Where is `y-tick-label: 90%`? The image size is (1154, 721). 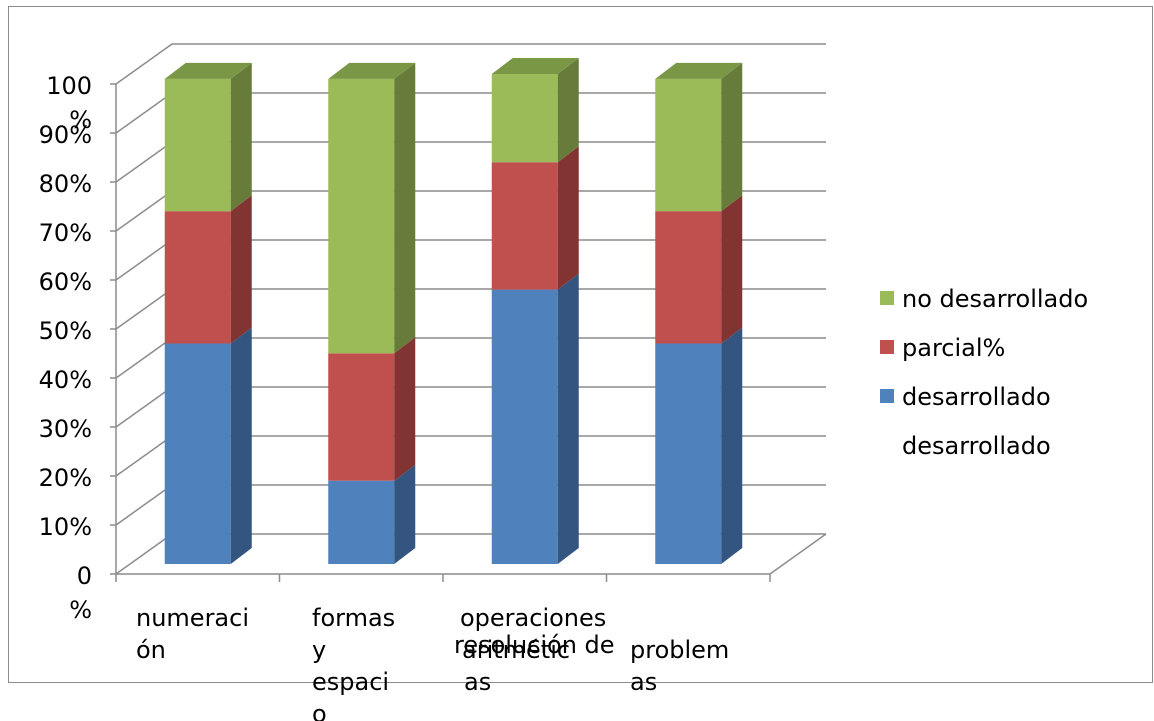
y-tick-label: 90% is located at coordinates (65, 135).